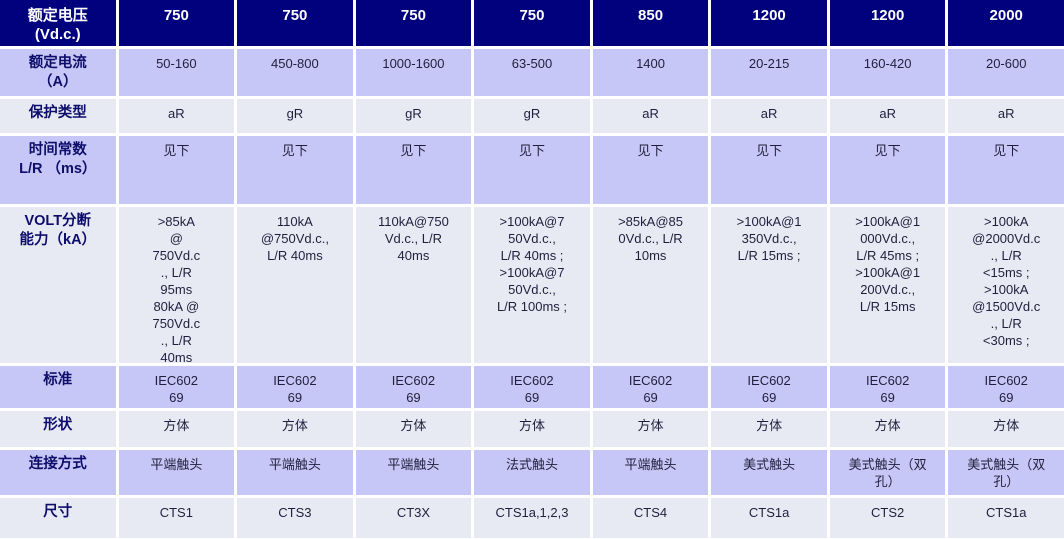  Describe the element at coordinates (769, 285) in the screenshot. I see `data-cell: >100kA@1 350Vd.c., L/R 15ms ;` at that location.